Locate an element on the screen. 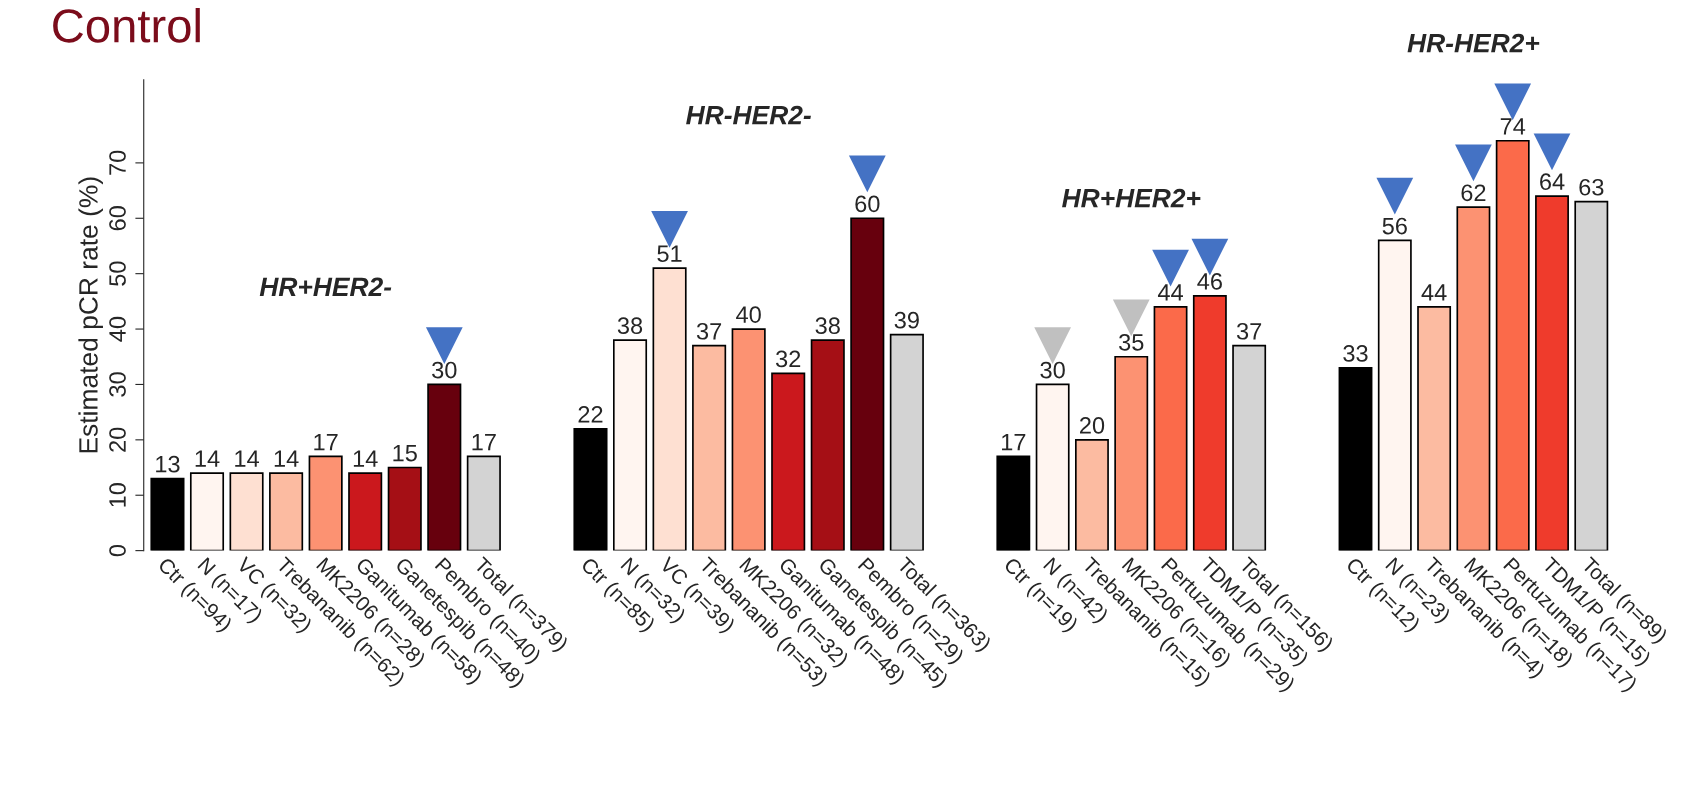 The width and height of the screenshot is (1691, 798). data-label: 51 is located at coordinates (669, 254).